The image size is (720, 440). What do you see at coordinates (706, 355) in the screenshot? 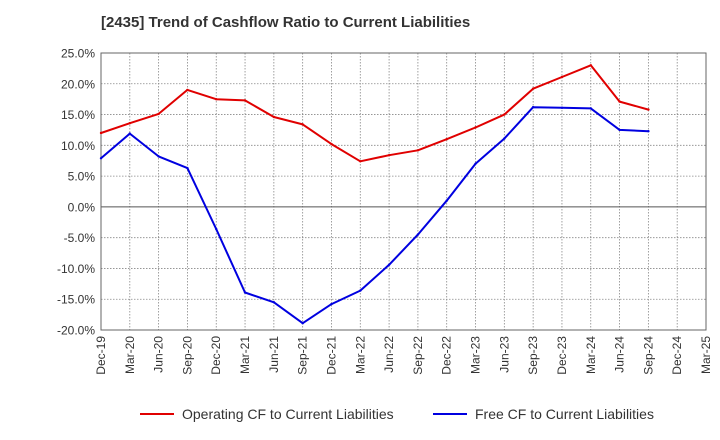
I see `x-tick-label: Mar-25` at bounding box center [706, 355].